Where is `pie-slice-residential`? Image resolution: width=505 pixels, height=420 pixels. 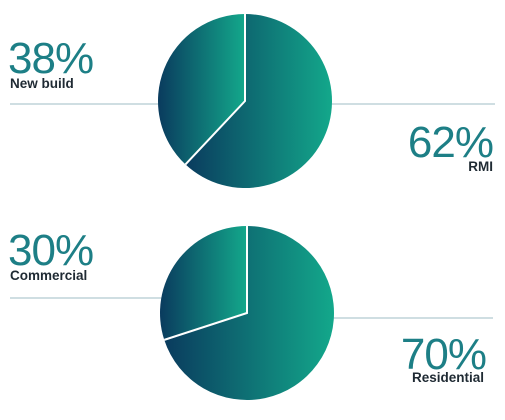 pie-slice-residential is located at coordinates (249, 313).